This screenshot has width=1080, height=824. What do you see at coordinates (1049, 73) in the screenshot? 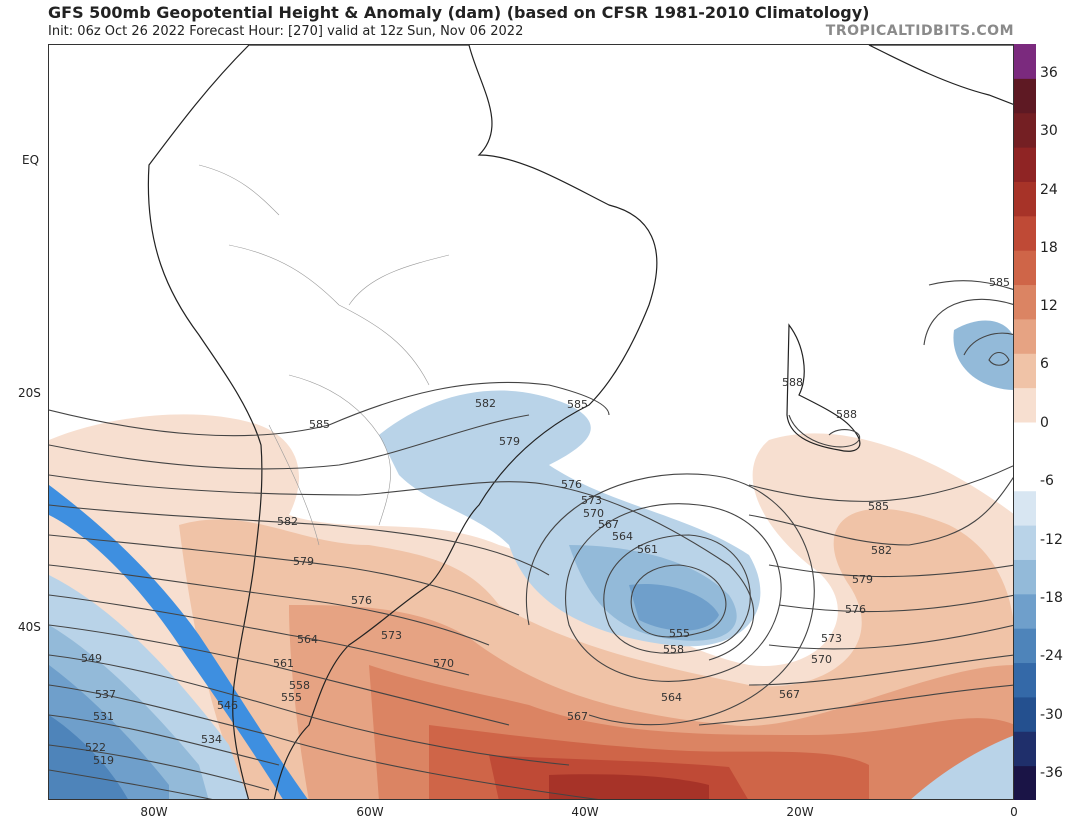
I see `colorbar-tick: 36` at bounding box center [1049, 73].